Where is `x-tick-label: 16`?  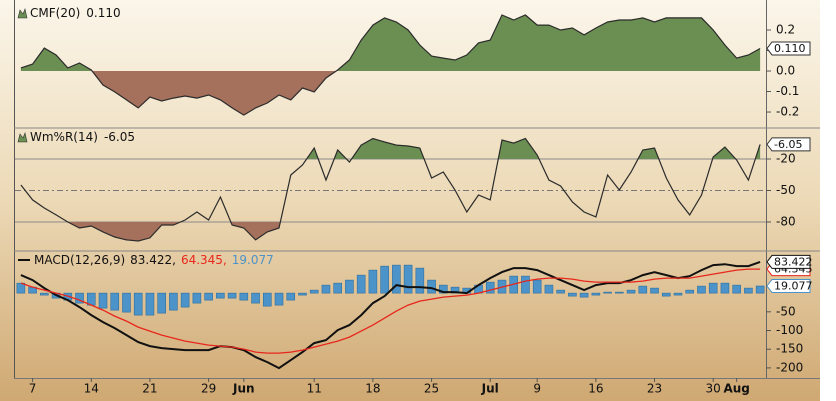
x-tick-label: 16 is located at coordinates (595, 389).